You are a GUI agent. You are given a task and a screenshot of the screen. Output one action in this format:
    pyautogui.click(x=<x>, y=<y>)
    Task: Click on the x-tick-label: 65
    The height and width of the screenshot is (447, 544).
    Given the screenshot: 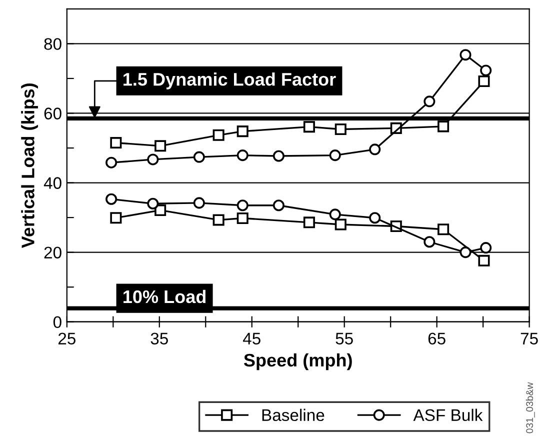 What is the action you would take?
    pyautogui.click(x=437, y=338)
    